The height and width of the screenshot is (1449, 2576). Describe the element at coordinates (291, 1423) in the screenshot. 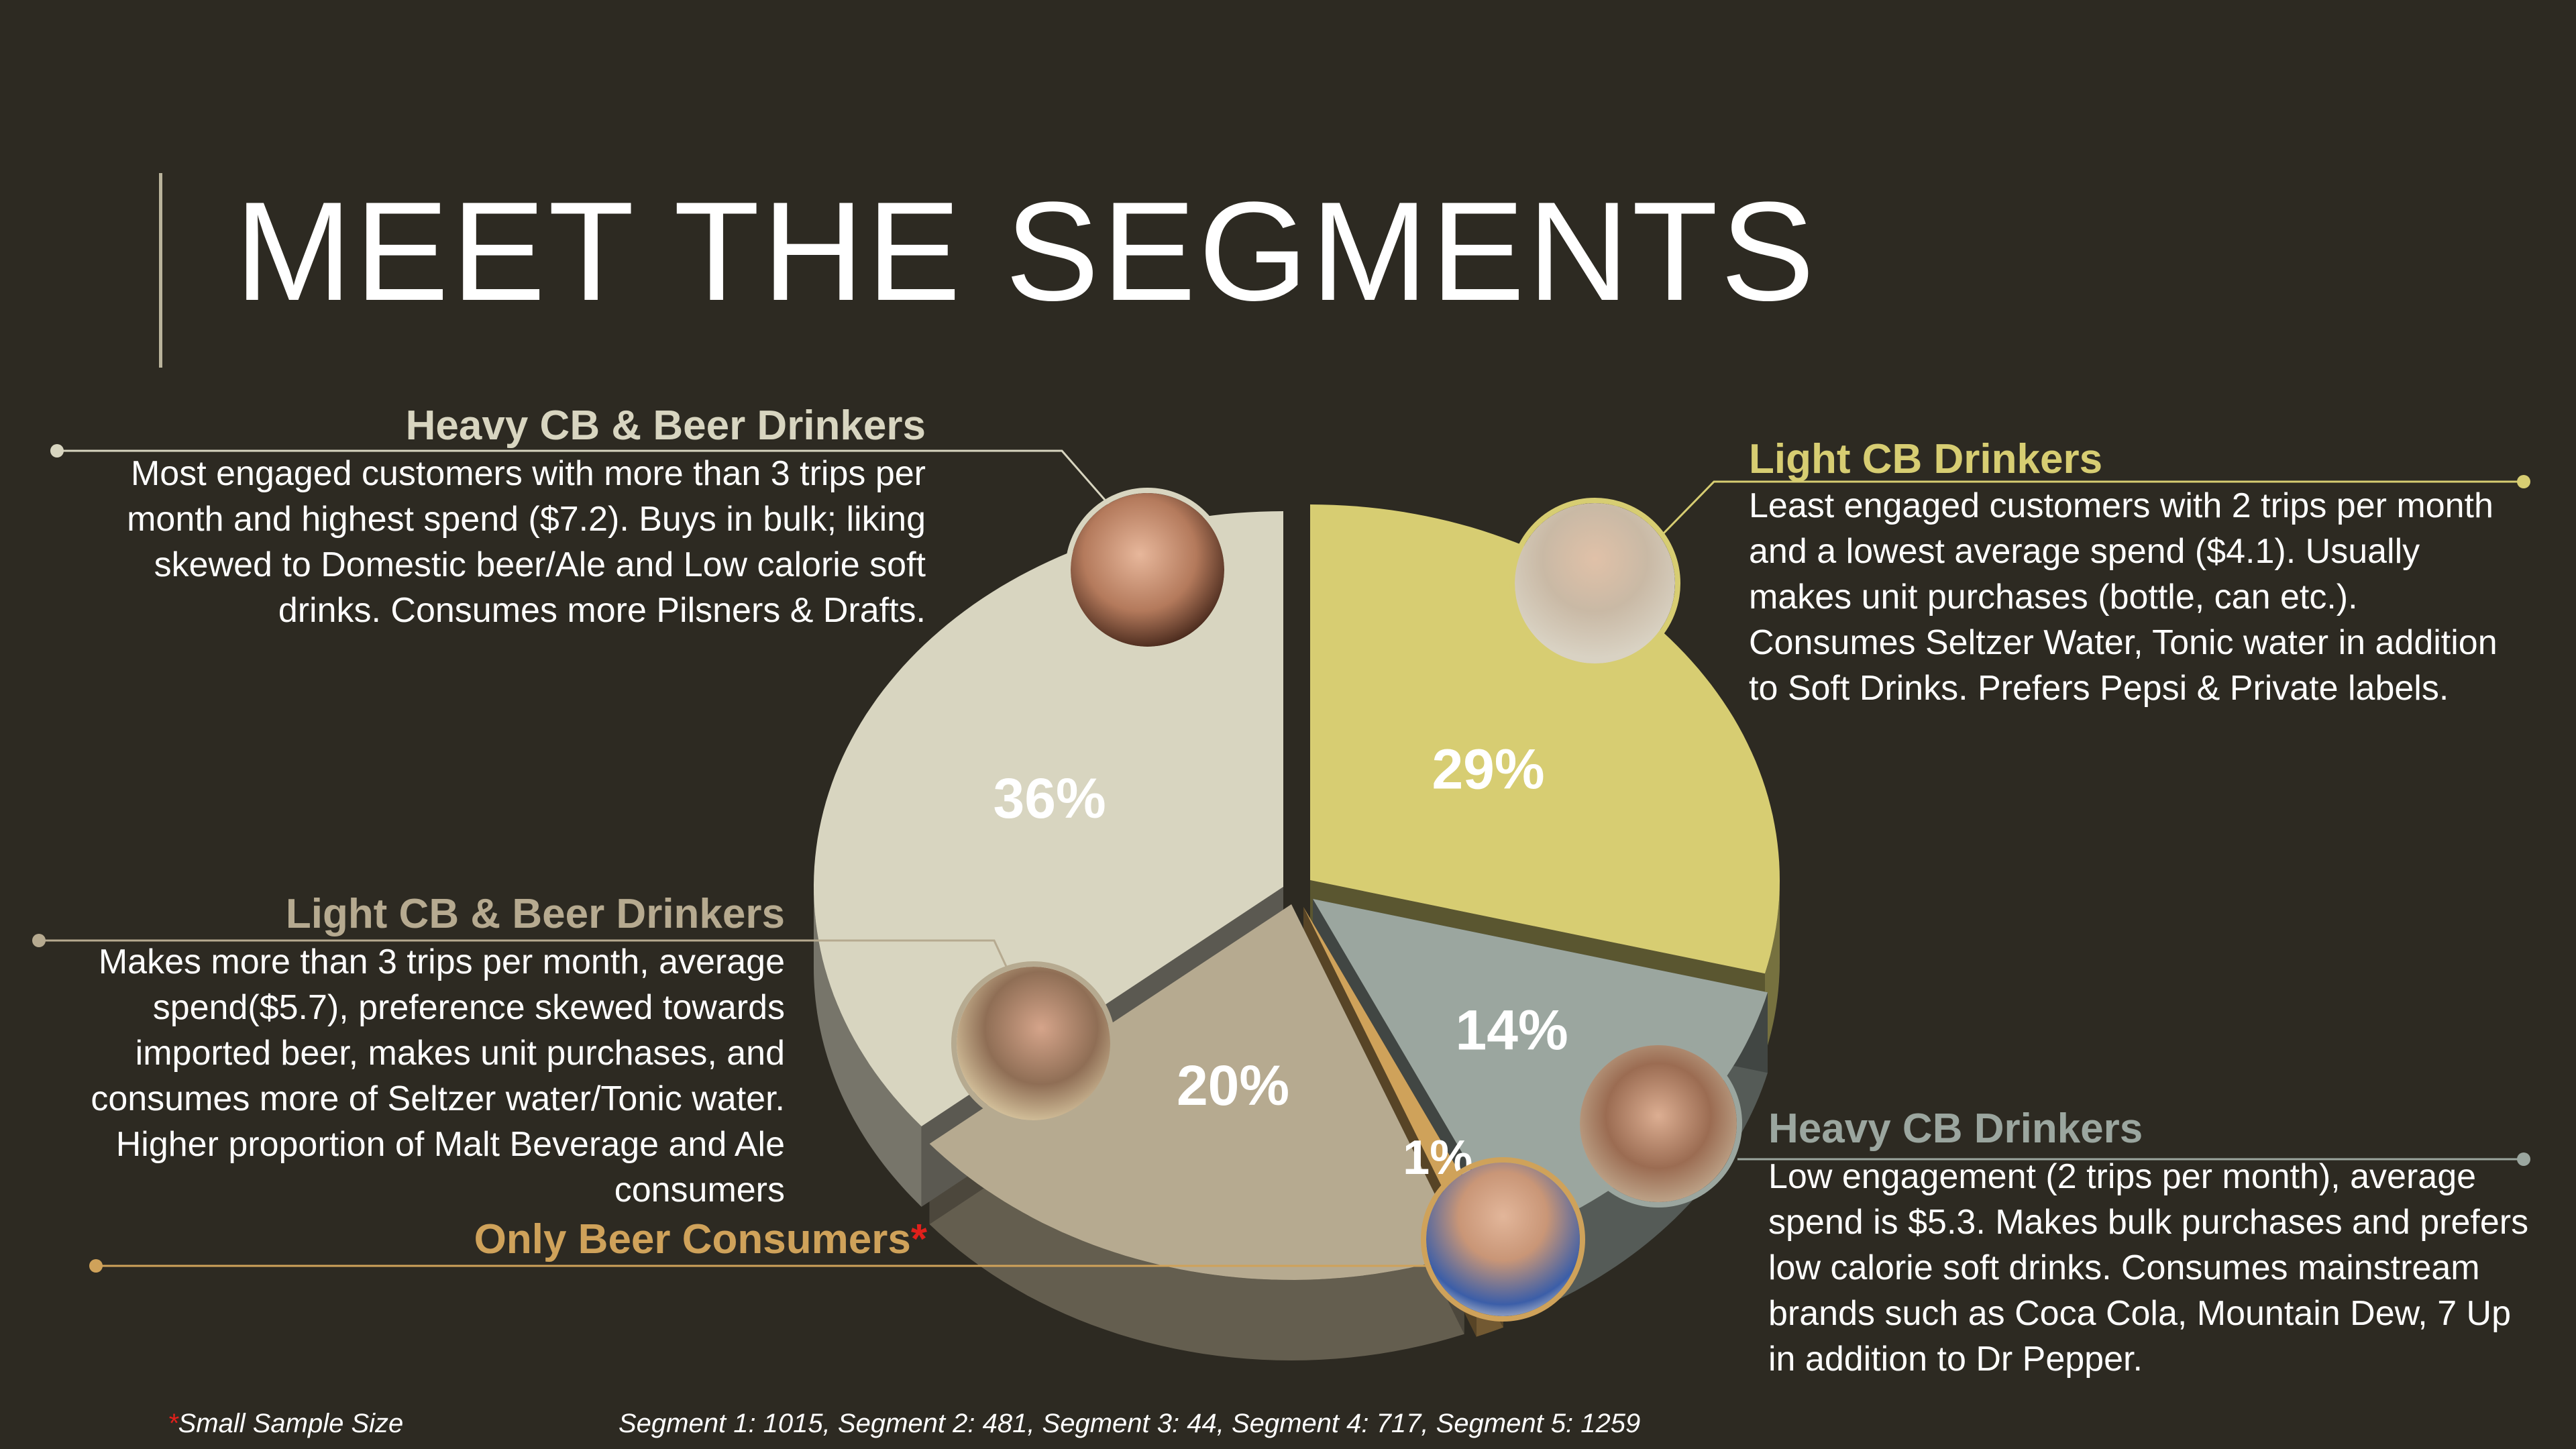

I see `small-sample-text: Small Sample Size` at that location.